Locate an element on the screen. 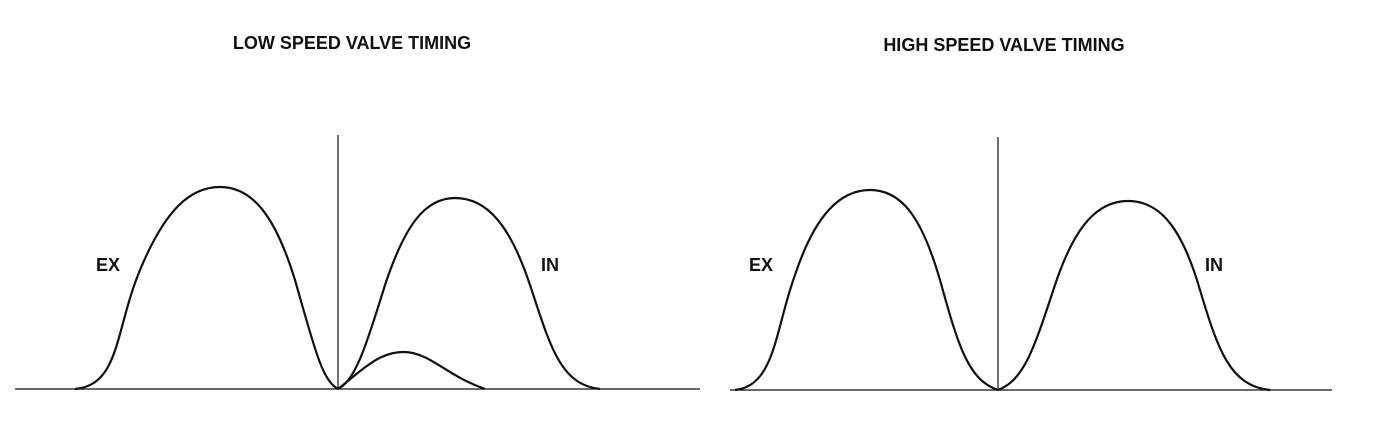 The image size is (1376, 442). panel-title: LOW SPEED VALVE TIMING is located at coordinates (352, 43).